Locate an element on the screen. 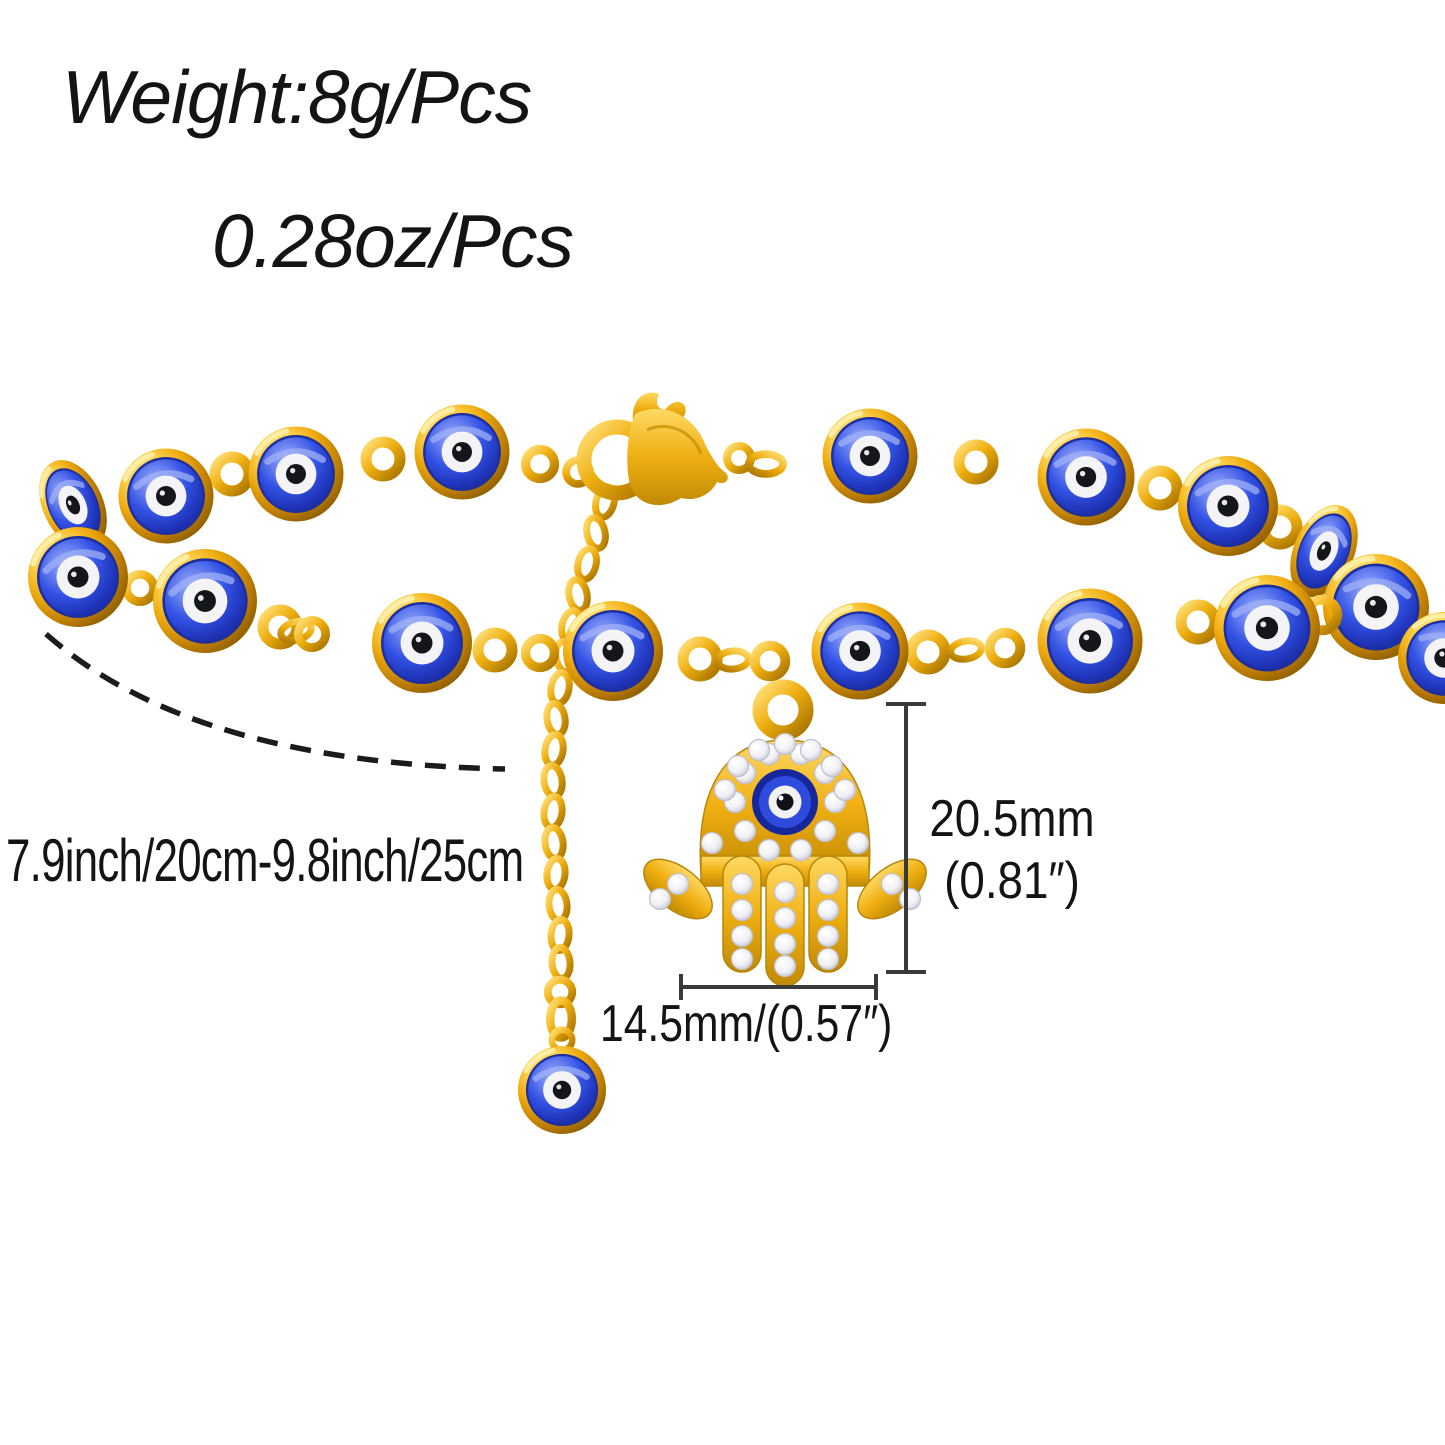  length-guide-dashed-line is located at coordinates (275, 701).